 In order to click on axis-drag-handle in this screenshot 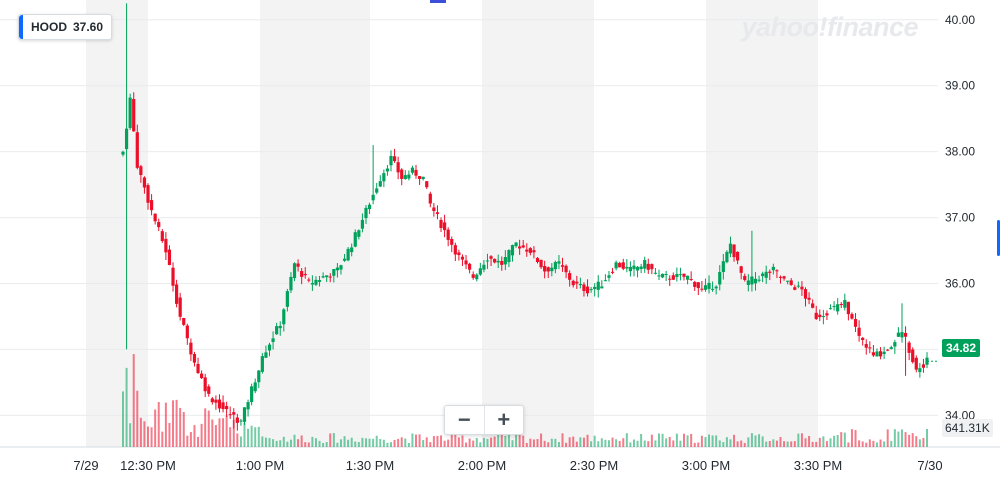, I will do `click(998, 238)`.